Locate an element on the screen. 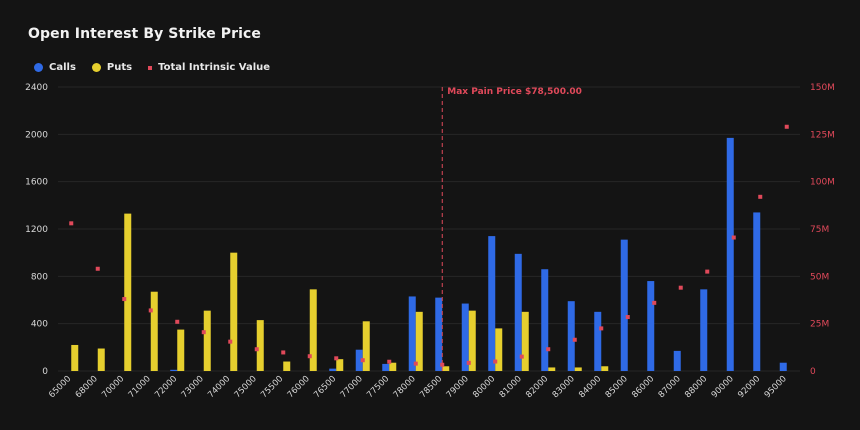 The image size is (860, 430). x-tick-label: 90000 is located at coordinates (723, 387).